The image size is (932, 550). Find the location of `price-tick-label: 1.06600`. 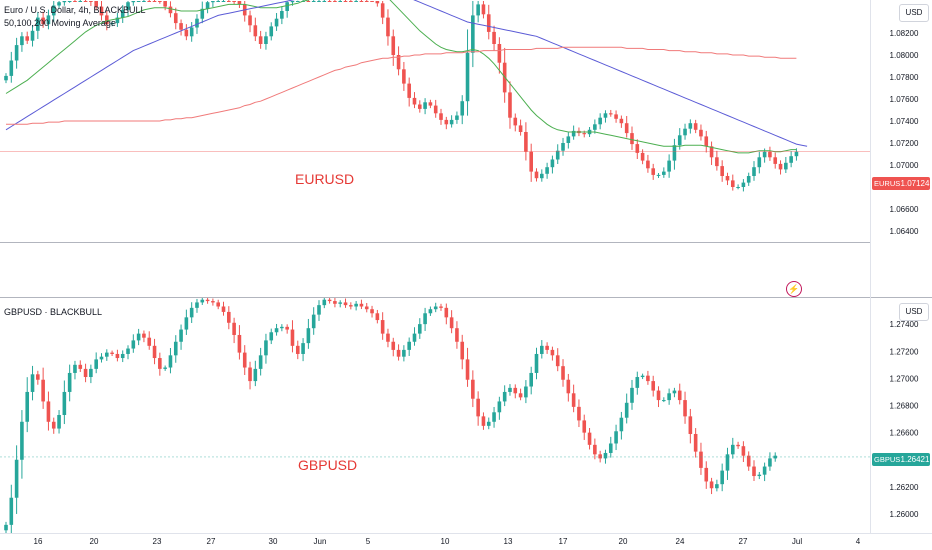

price-tick-label: 1.06600 is located at coordinates (904, 209).